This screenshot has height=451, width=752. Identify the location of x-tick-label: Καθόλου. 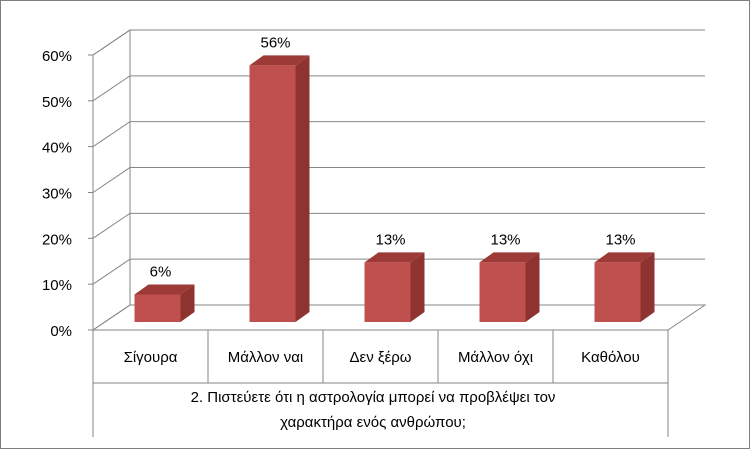
(610, 357).